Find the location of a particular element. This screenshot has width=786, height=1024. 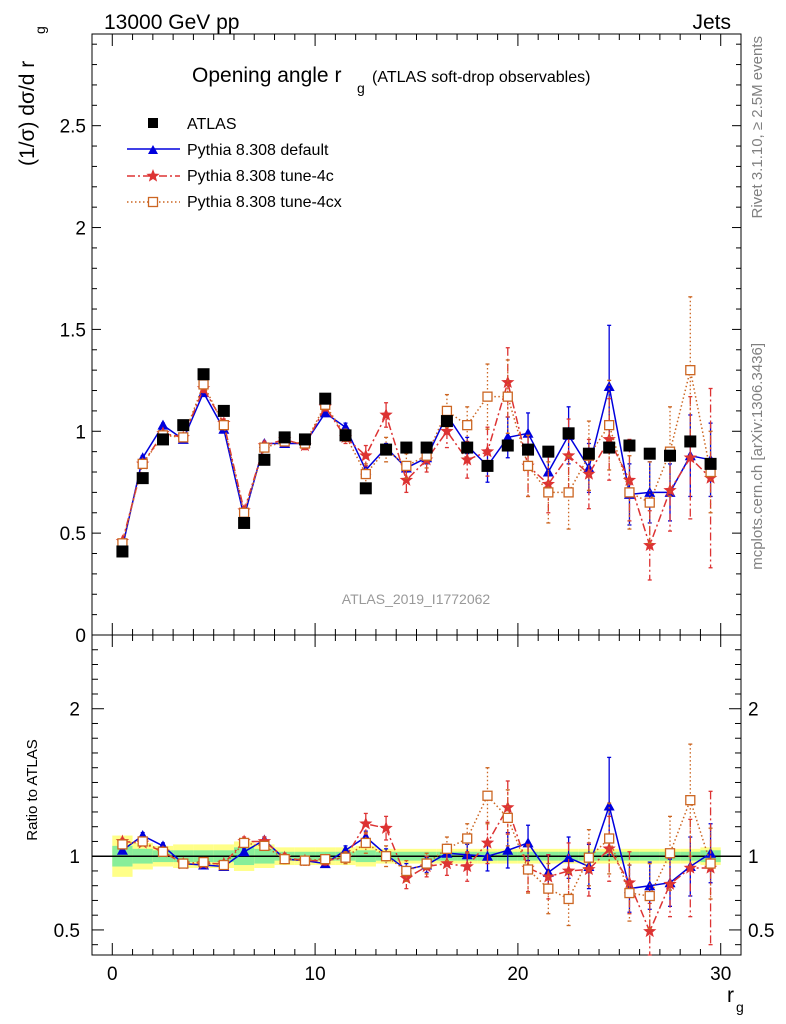

series-line-pythia-8-308-tune-4c is located at coordinates (416, 869).